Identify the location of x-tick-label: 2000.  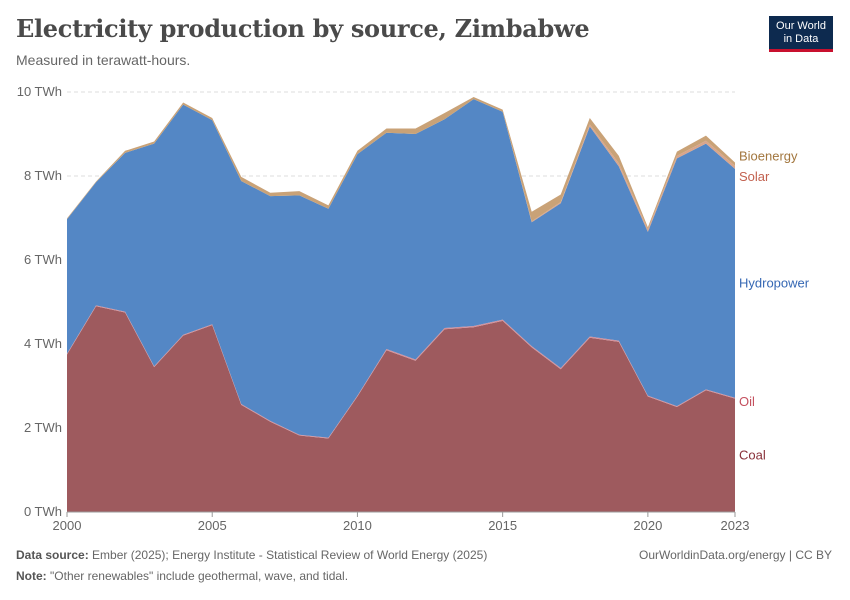
(67, 525).